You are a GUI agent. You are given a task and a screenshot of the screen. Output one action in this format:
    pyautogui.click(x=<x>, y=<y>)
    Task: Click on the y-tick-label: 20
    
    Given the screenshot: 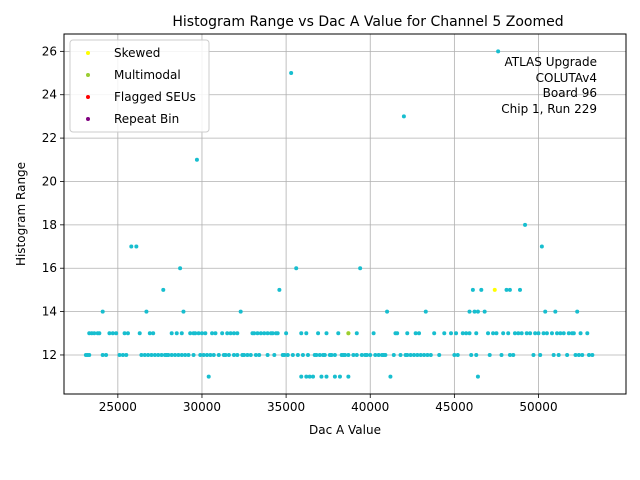 What is the action you would take?
    pyautogui.click(x=49, y=181)
    